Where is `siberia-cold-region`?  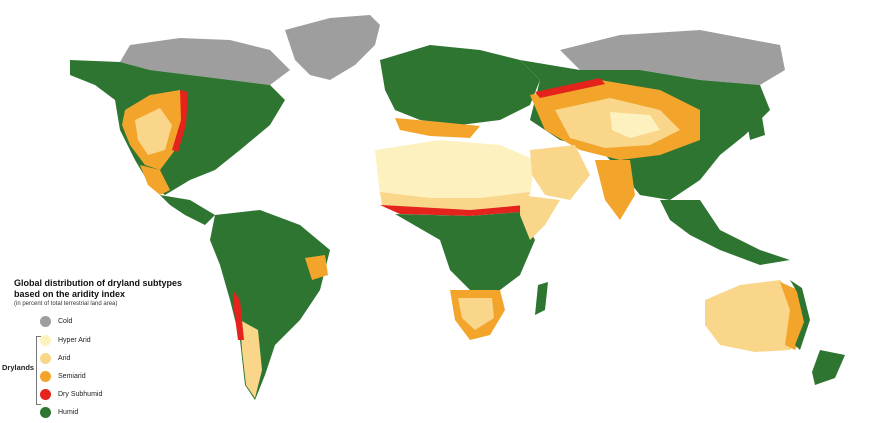
siberia-cold-region is located at coordinates (672, 57).